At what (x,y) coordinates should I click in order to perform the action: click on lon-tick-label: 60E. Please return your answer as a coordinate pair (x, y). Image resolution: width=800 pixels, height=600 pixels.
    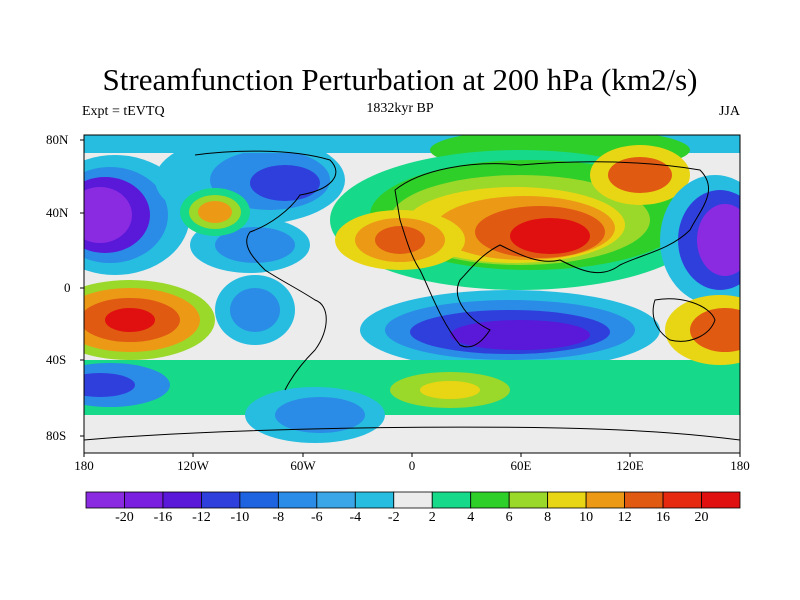
    Looking at the image, I should click on (521, 465).